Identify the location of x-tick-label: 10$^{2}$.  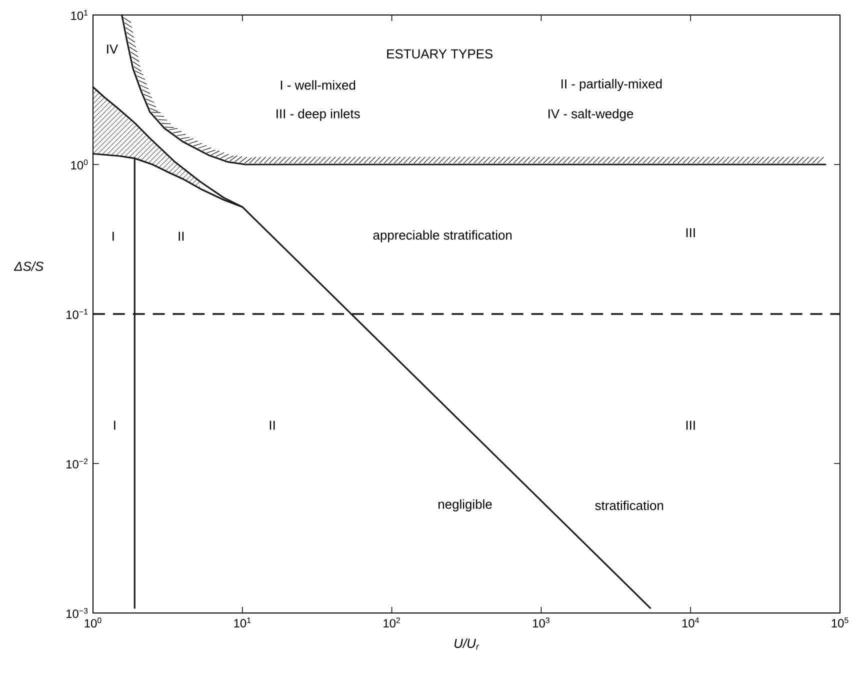
(392, 623).